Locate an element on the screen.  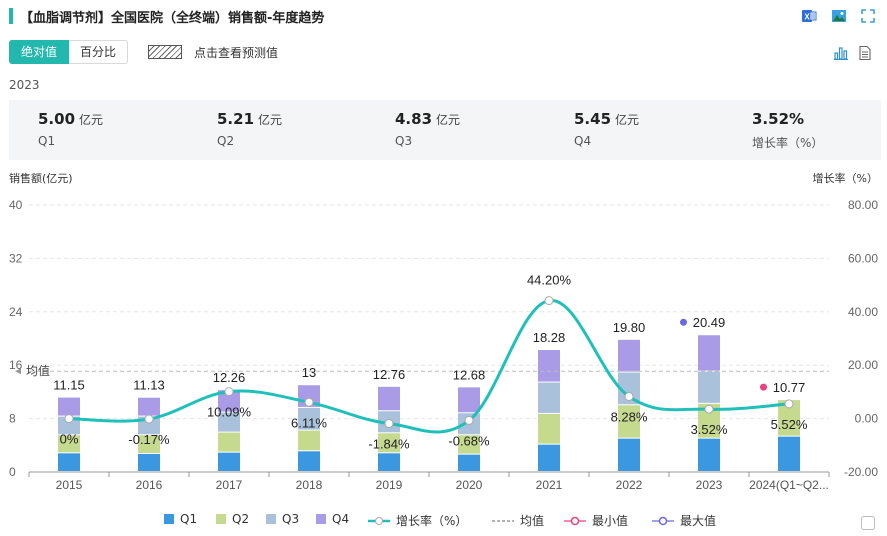
summary-q3-value: 4.83 is located at coordinates (414, 119).